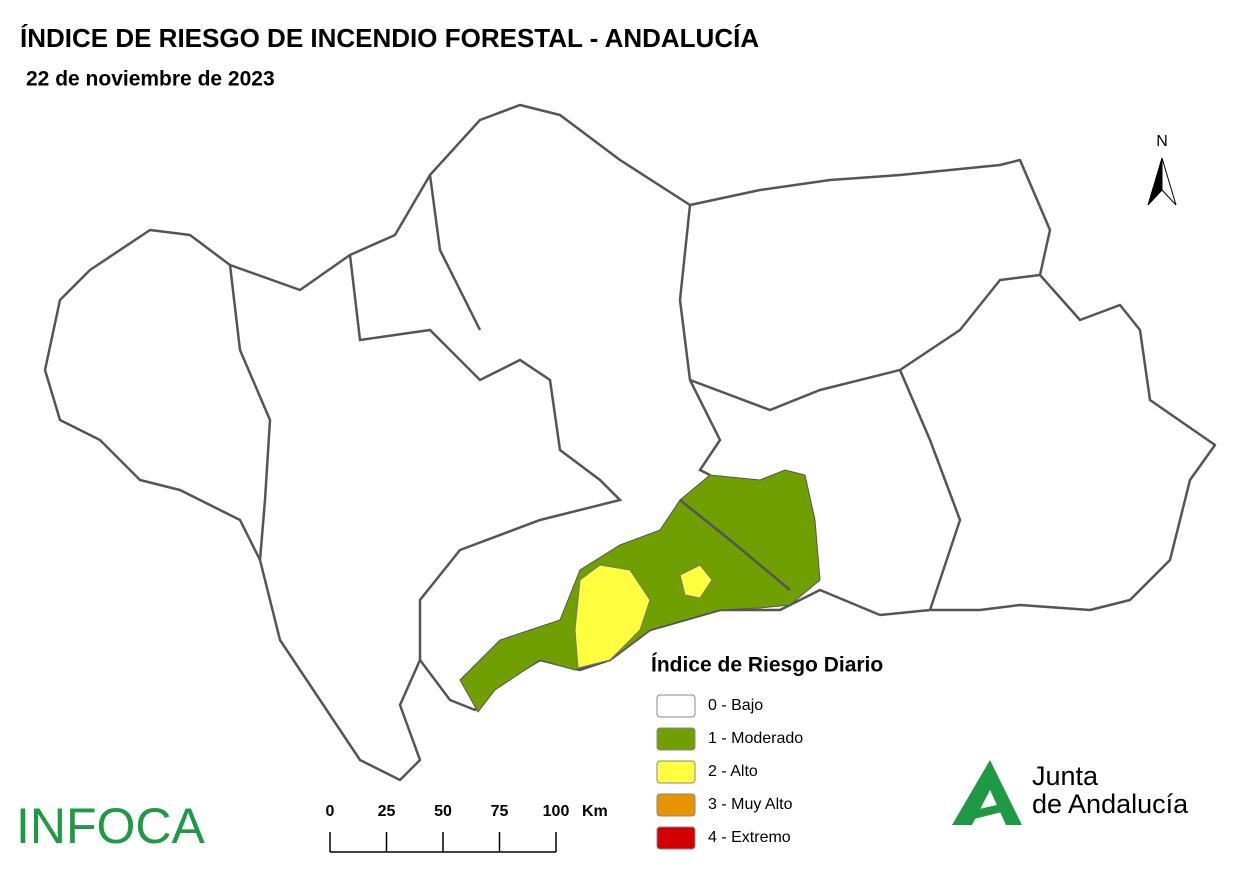  Describe the element at coordinates (735, 705) in the screenshot. I see `legend-label: 0 - Bajo` at that location.